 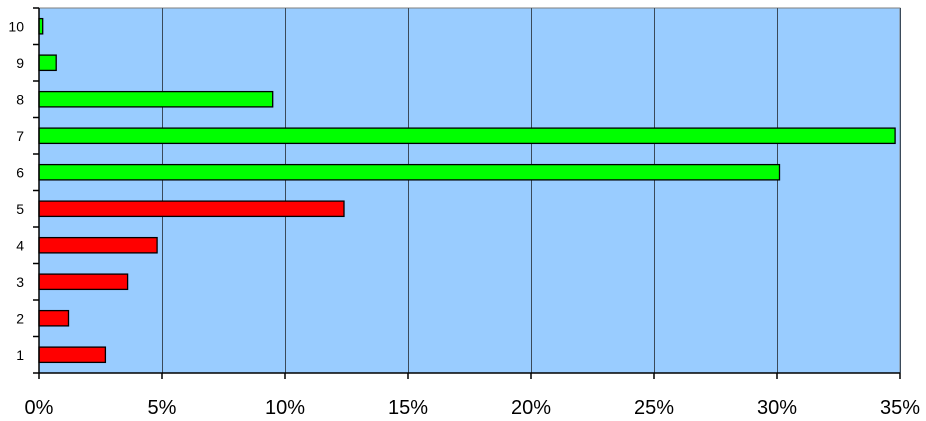 What do you see at coordinates (473, 408) in the screenshot?
I see `x-tick-labels: 0% 5% 10% 15% 20% 25% 30% 35%` at bounding box center [473, 408].